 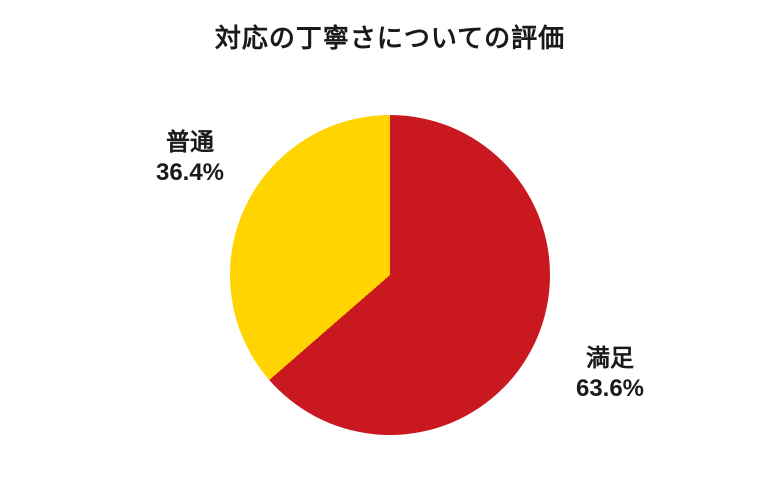 What do you see at coordinates (610, 388) in the screenshot?
I see `slice-percentage-manzoku: 63.6%` at bounding box center [610, 388].